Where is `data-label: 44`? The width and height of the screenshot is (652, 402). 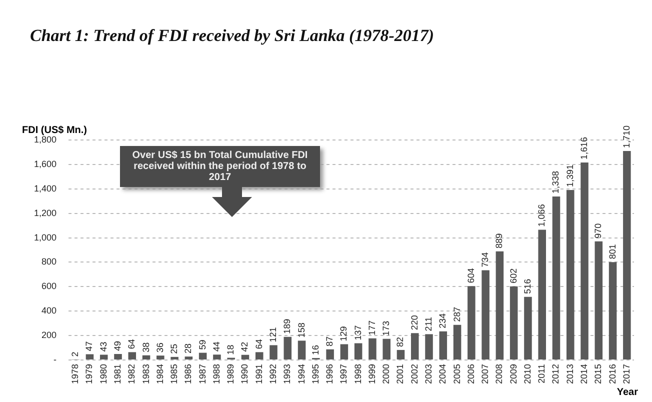 data-label: 44 is located at coordinates (216, 347).